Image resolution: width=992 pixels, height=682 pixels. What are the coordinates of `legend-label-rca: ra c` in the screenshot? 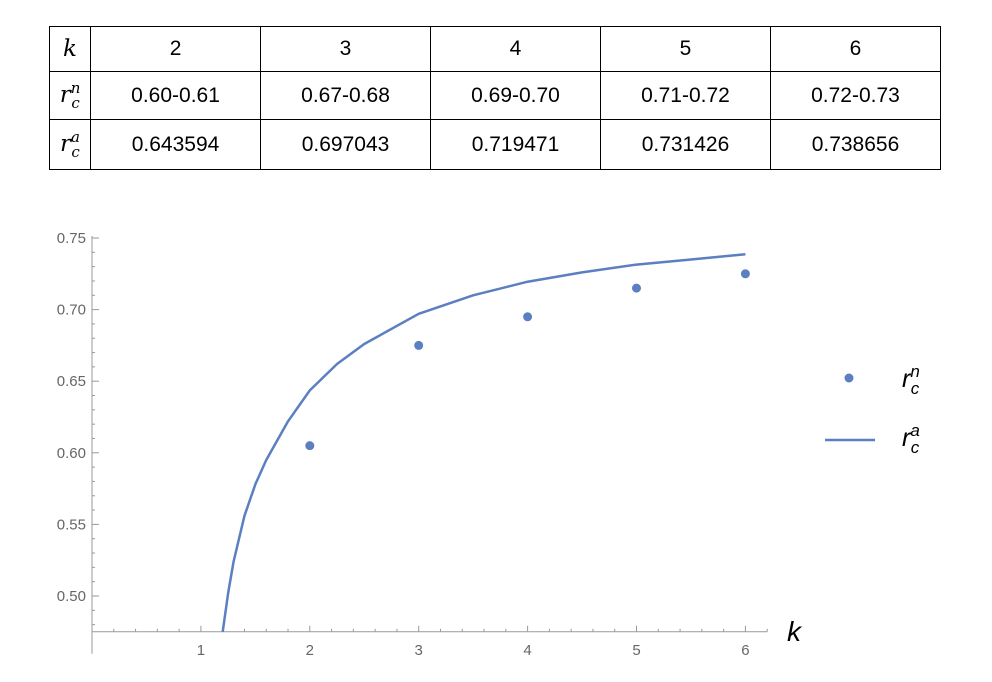 It's located at (911, 439).